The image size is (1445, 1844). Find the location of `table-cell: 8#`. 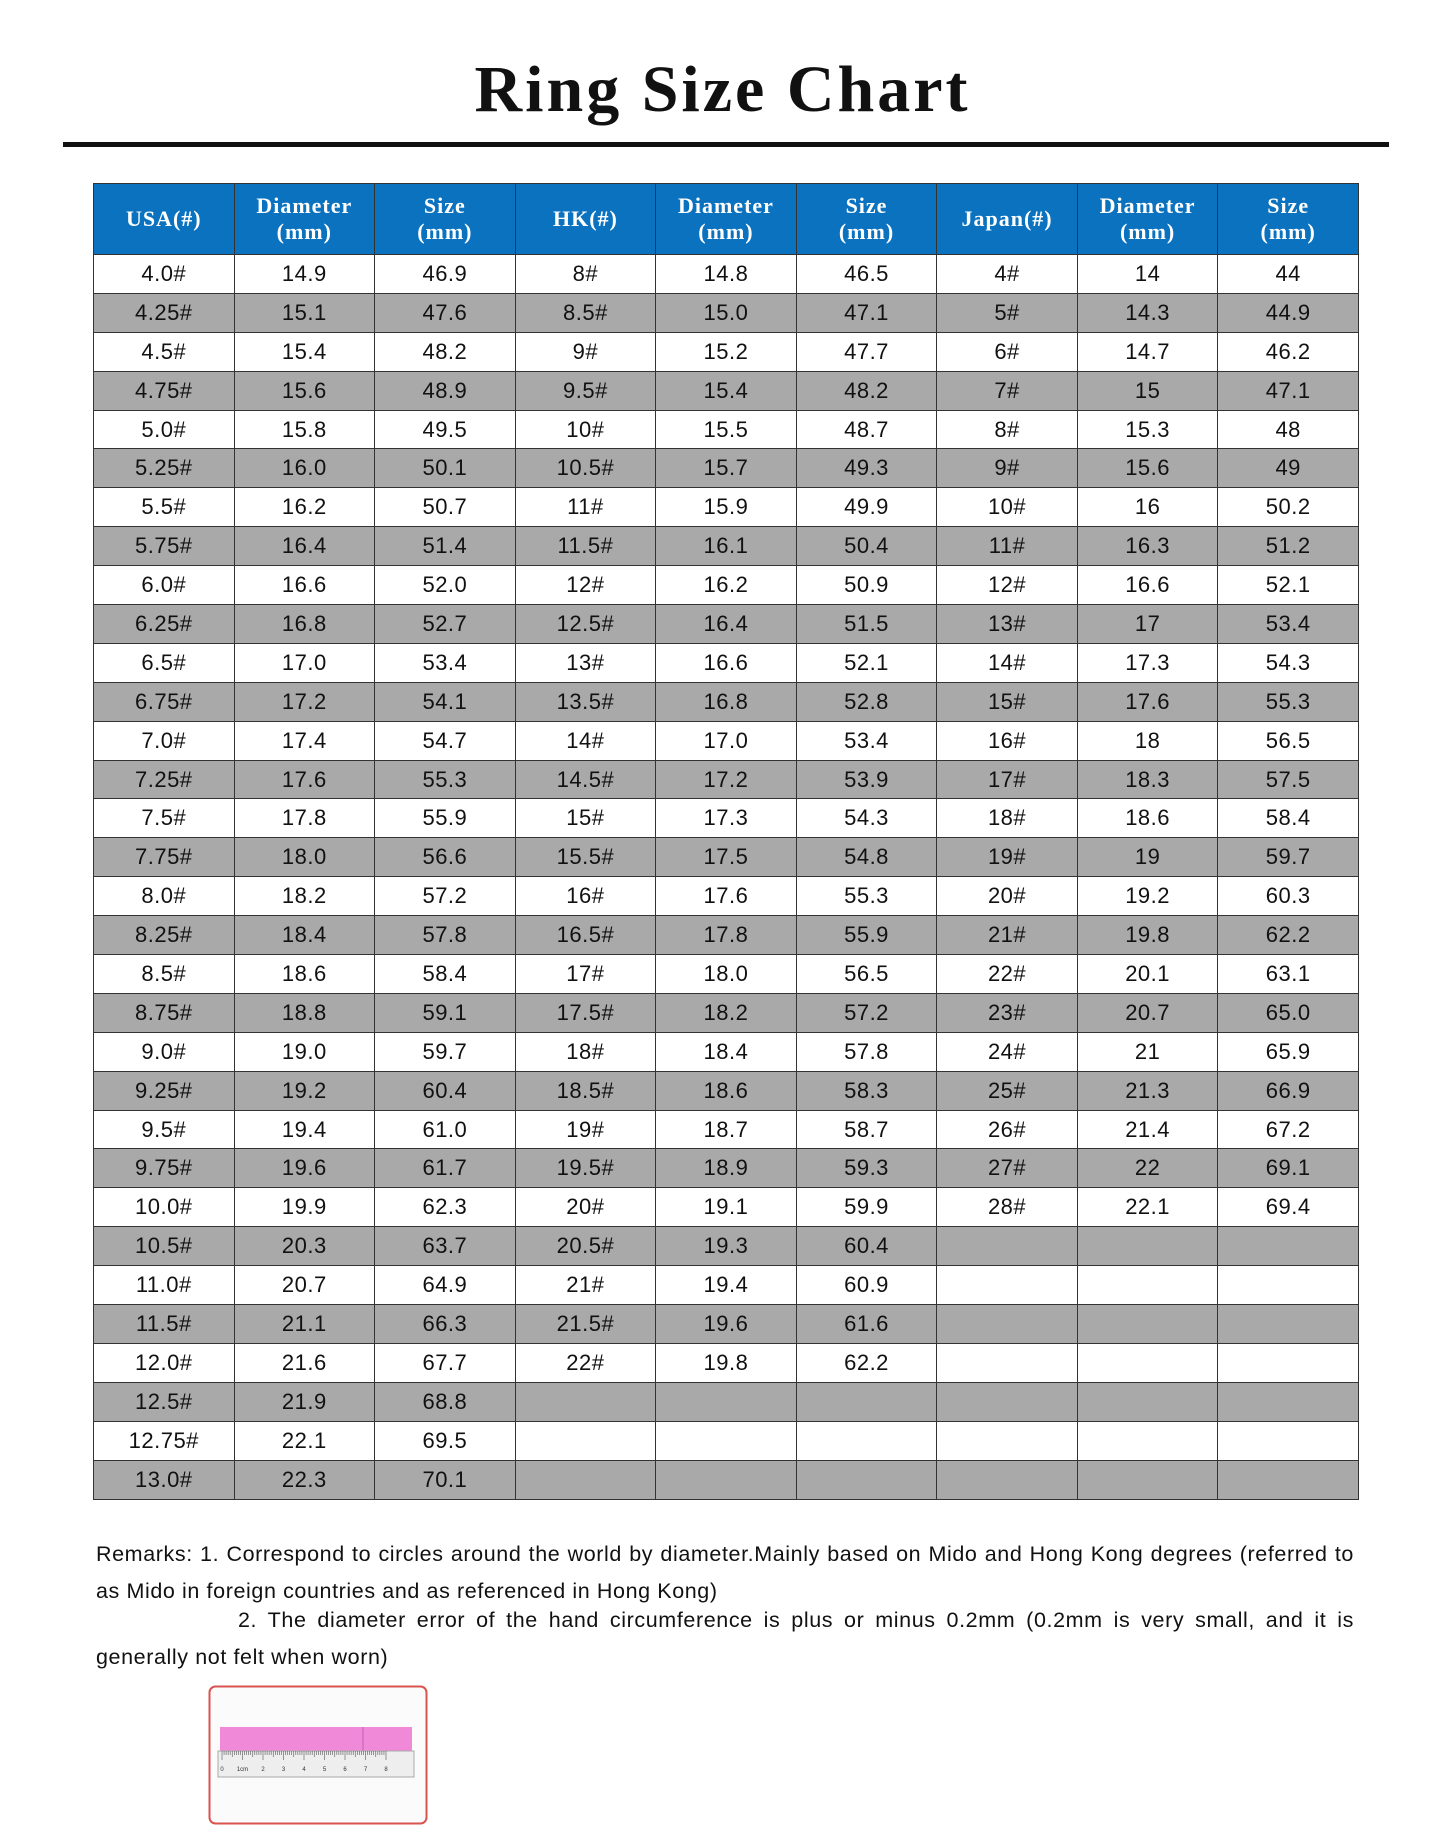

table-cell: 8# is located at coordinates (1007, 429).